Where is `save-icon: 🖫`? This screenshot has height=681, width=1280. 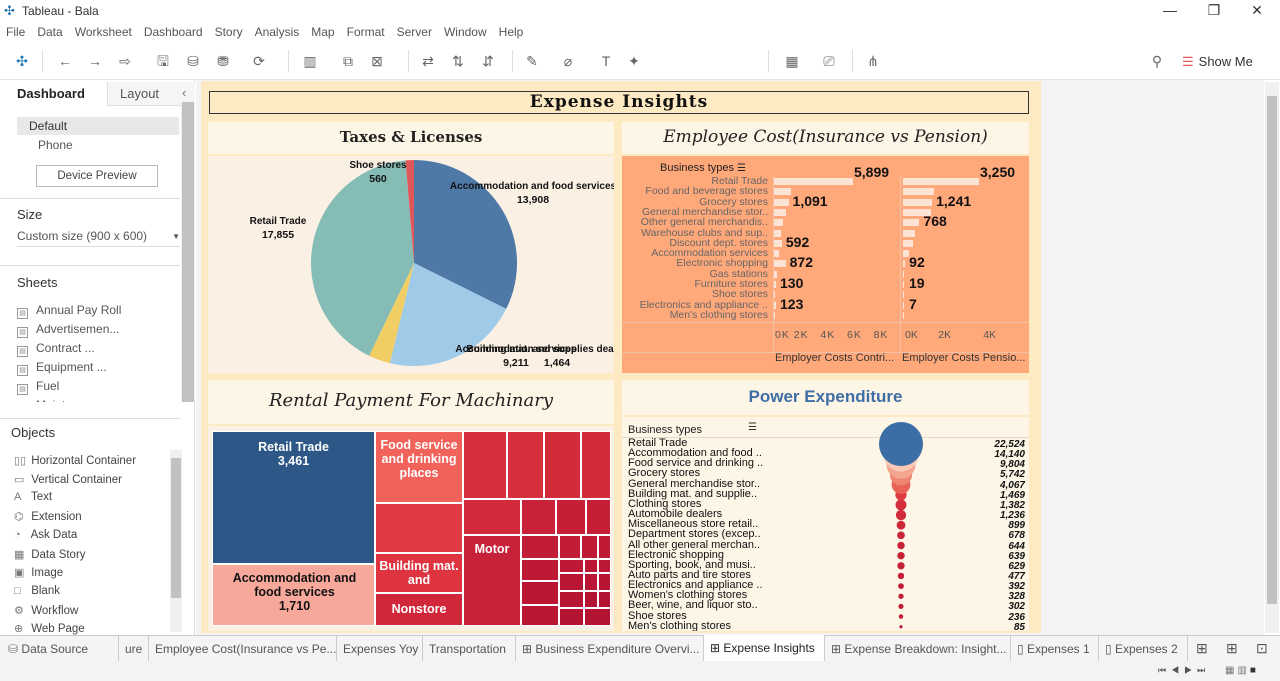 save-icon: 🖫 is located at coordinates (163, 61).